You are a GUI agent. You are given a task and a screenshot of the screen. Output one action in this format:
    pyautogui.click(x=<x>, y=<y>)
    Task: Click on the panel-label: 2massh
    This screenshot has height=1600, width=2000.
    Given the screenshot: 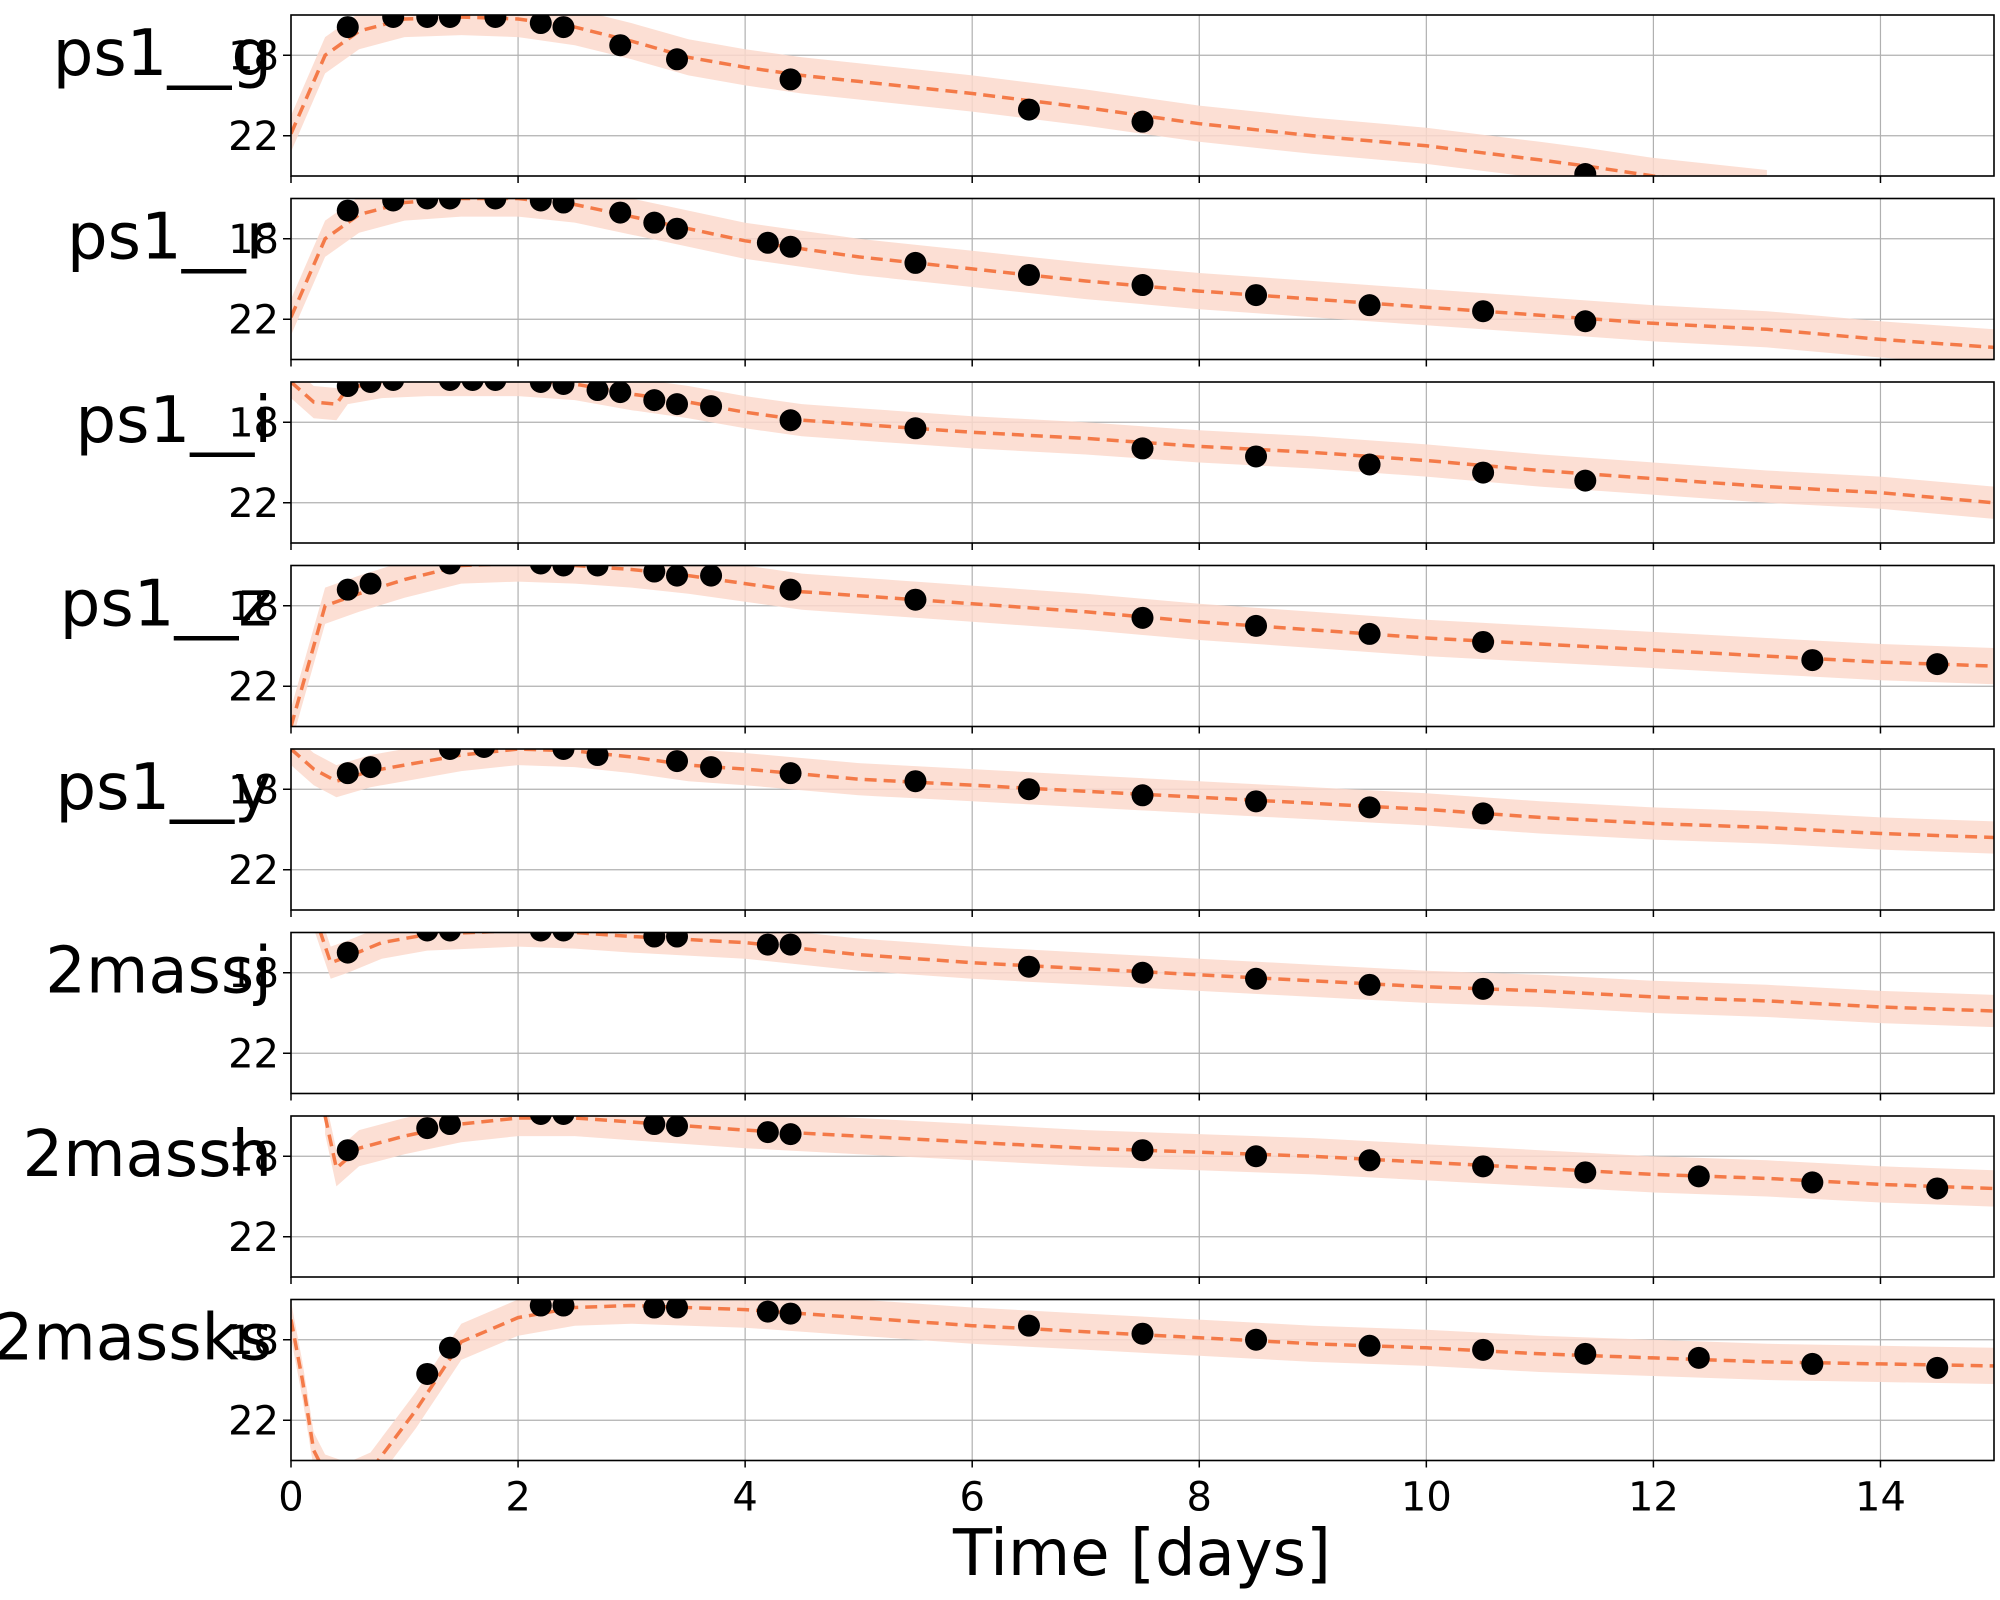 What is the action you would take?
    pyautogui.click(x=147, y=1155)
    